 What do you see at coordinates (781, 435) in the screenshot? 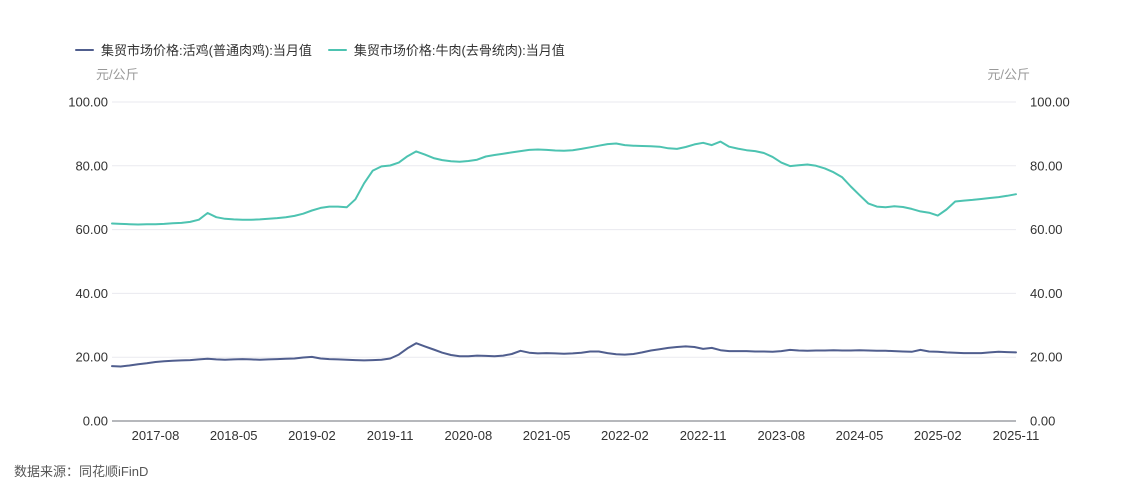
I see `x-tick-label: 2023-08` at bounding box center [781, 435].